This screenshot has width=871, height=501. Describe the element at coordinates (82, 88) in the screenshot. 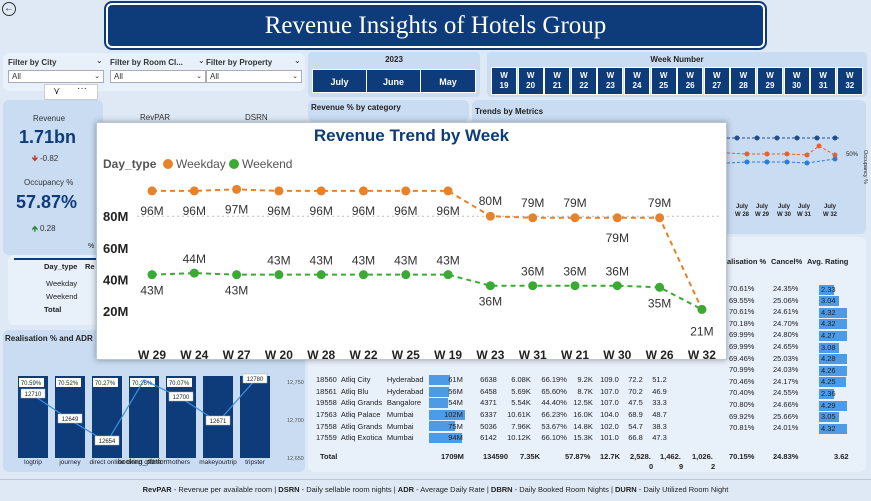

I see `more-options-icon: ···` at that location.